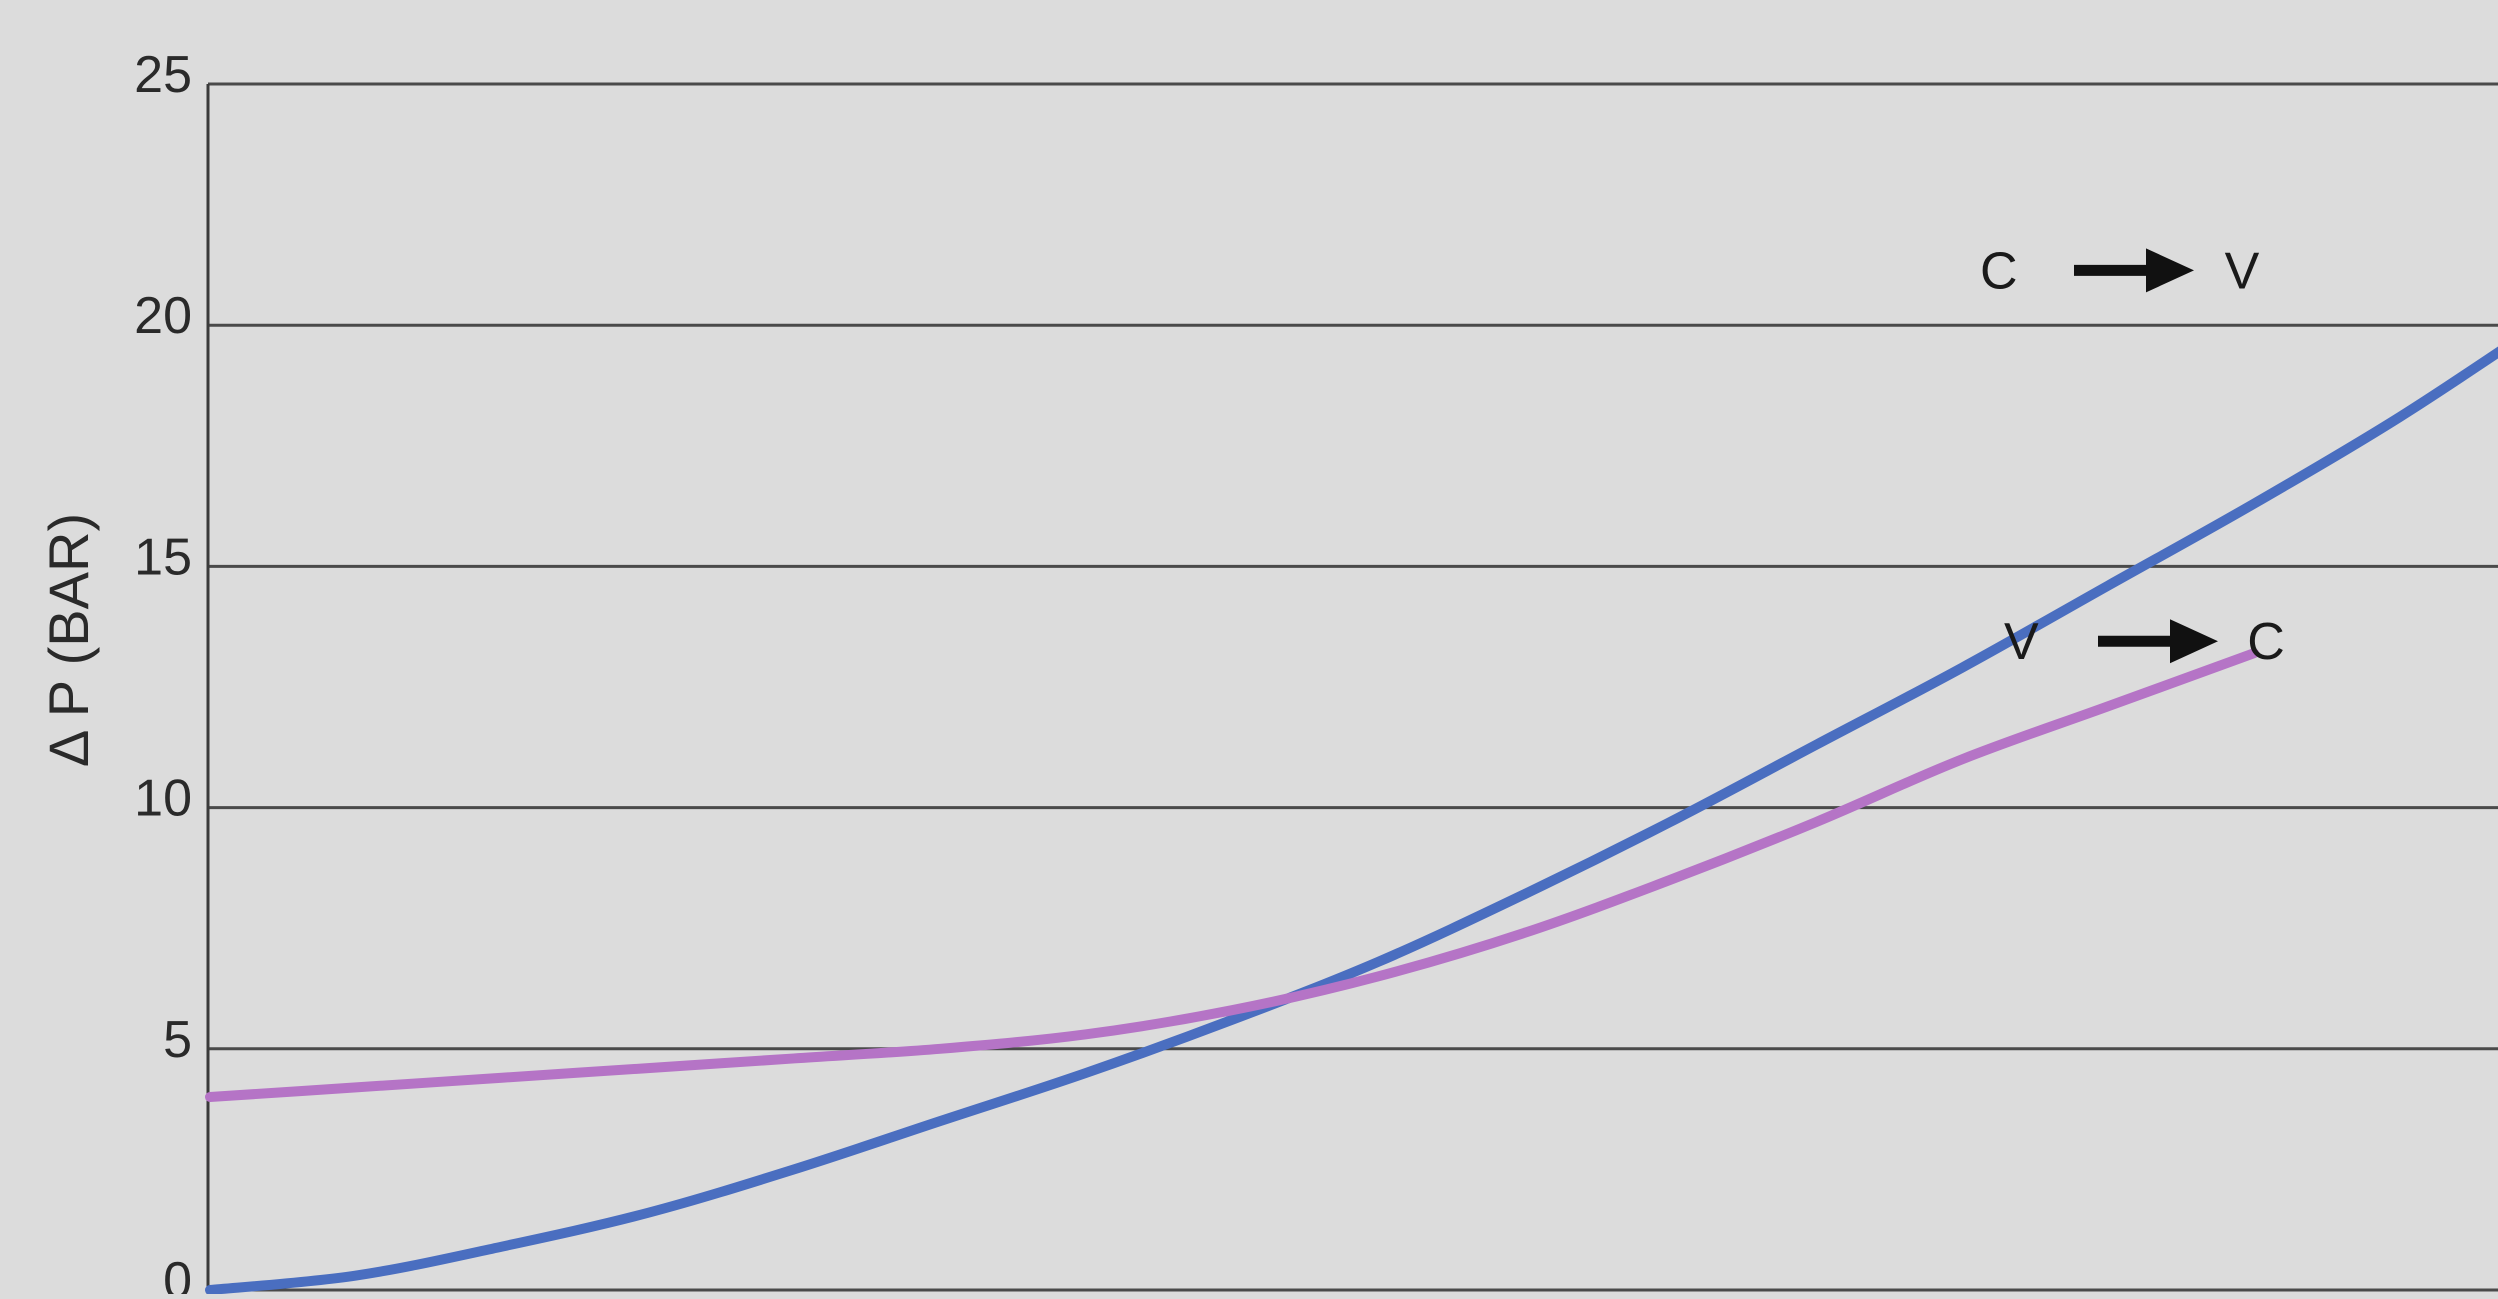 The image size is (2498, 1299). Describe the element at coordinates (163, 316) in the screenshot. I see `y-tick-label: 20` at that location.